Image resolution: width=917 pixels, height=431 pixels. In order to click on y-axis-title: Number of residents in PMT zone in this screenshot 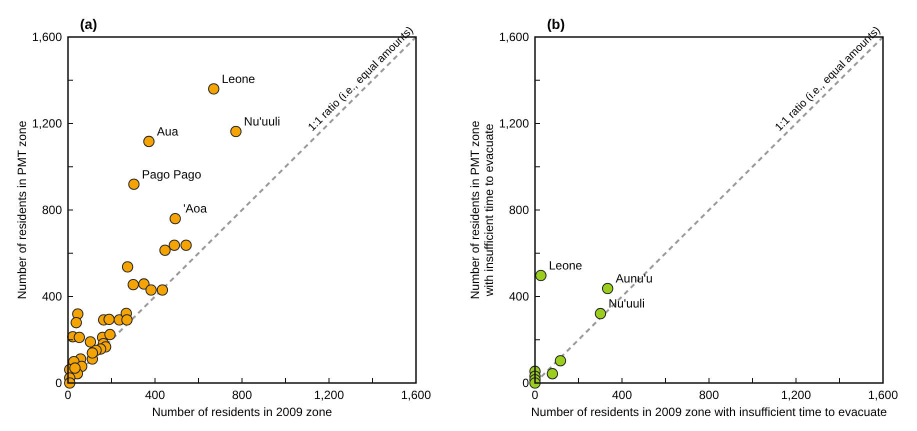, I will do `click(22, 210)`.